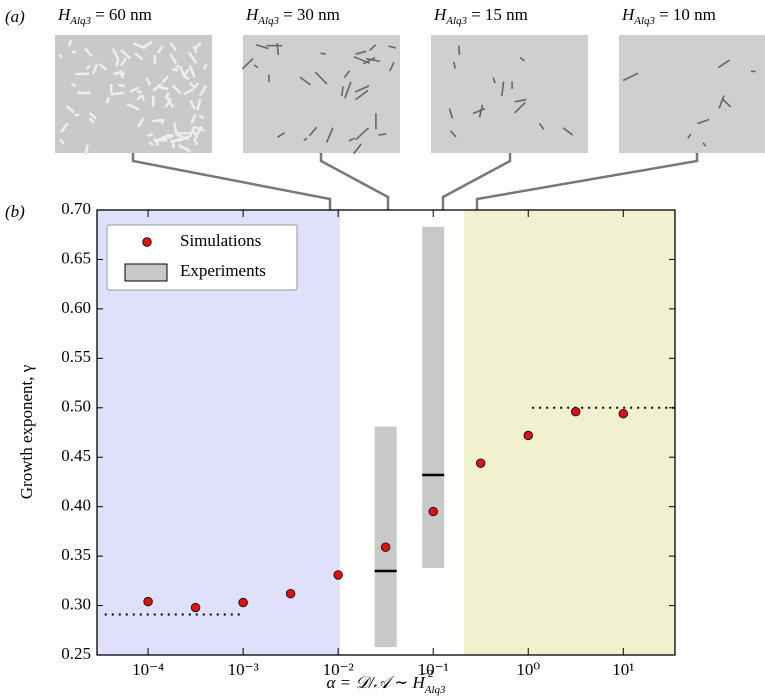 The width and height of the screenshot is (765, 700). Describe the element at coordinates (76, 356) in the screenshot. I see `y-tick-label: 0.55` at that location.